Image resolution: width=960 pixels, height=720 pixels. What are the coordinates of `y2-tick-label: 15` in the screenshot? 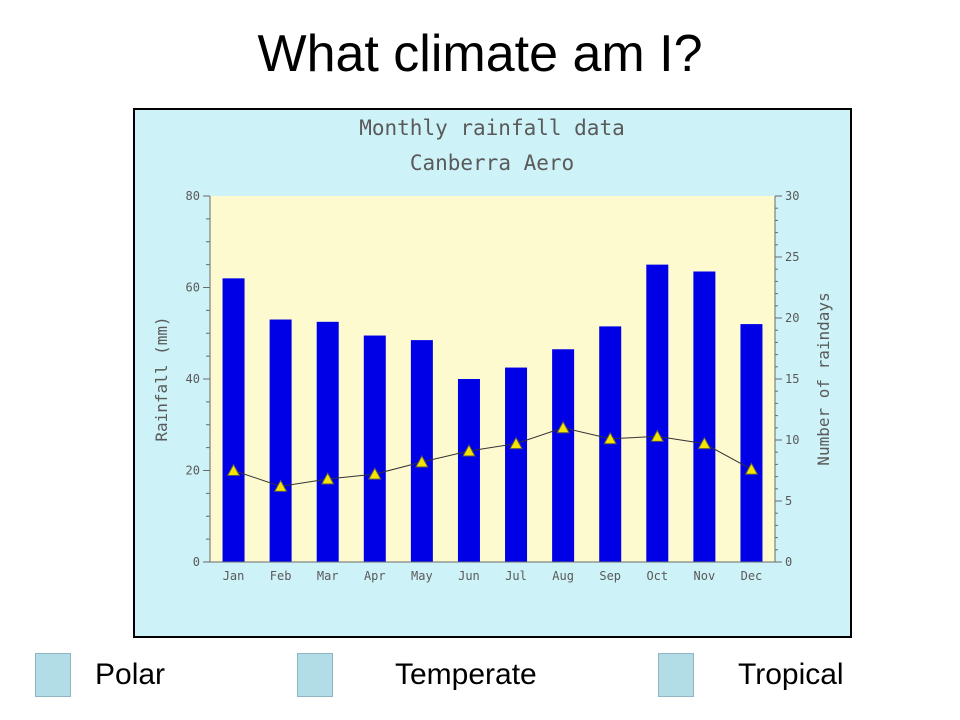 It's located at (792, 379).